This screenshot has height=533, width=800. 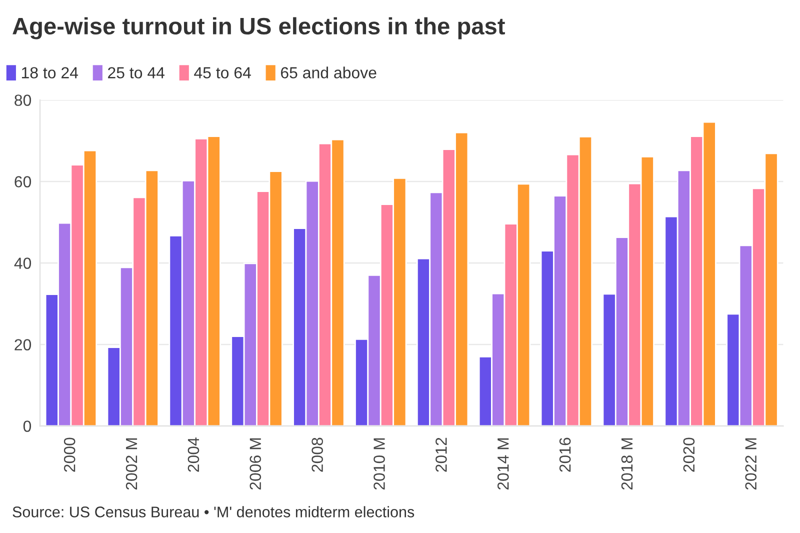 I want to click on legend-label: 25 to 44, so click(x=136, y=72).